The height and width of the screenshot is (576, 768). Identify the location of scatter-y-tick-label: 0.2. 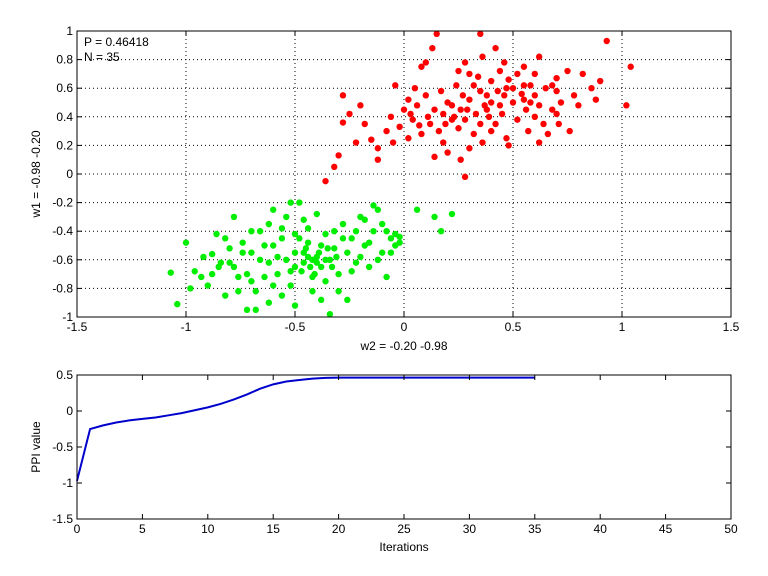
(64, 145).